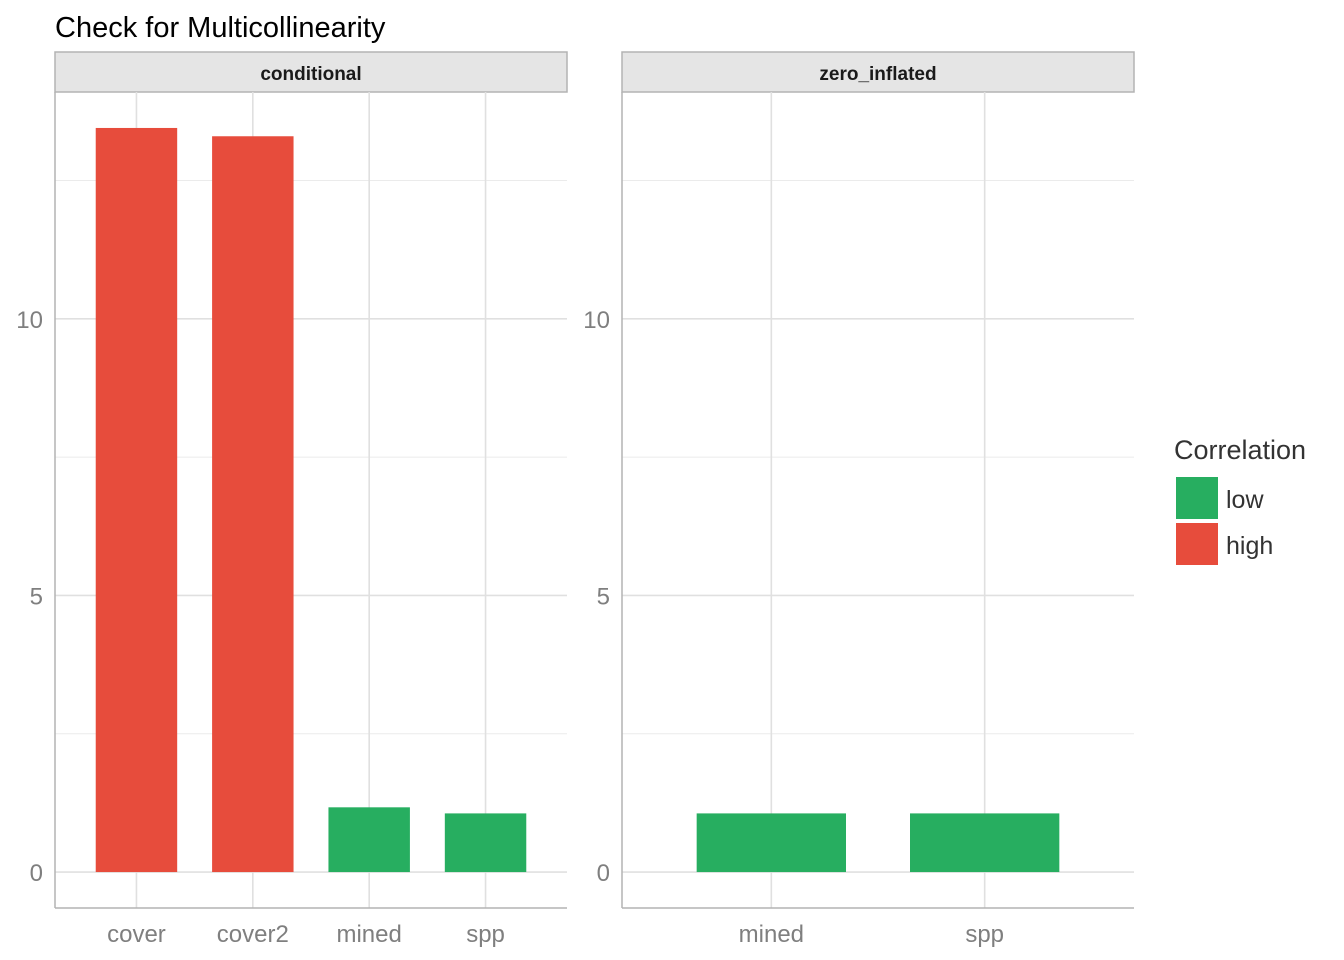 The image size is (1344, 960). Describe the element at coordinates (485, 843) in the screenshot. I see `bar-conditional-spp` at that location.